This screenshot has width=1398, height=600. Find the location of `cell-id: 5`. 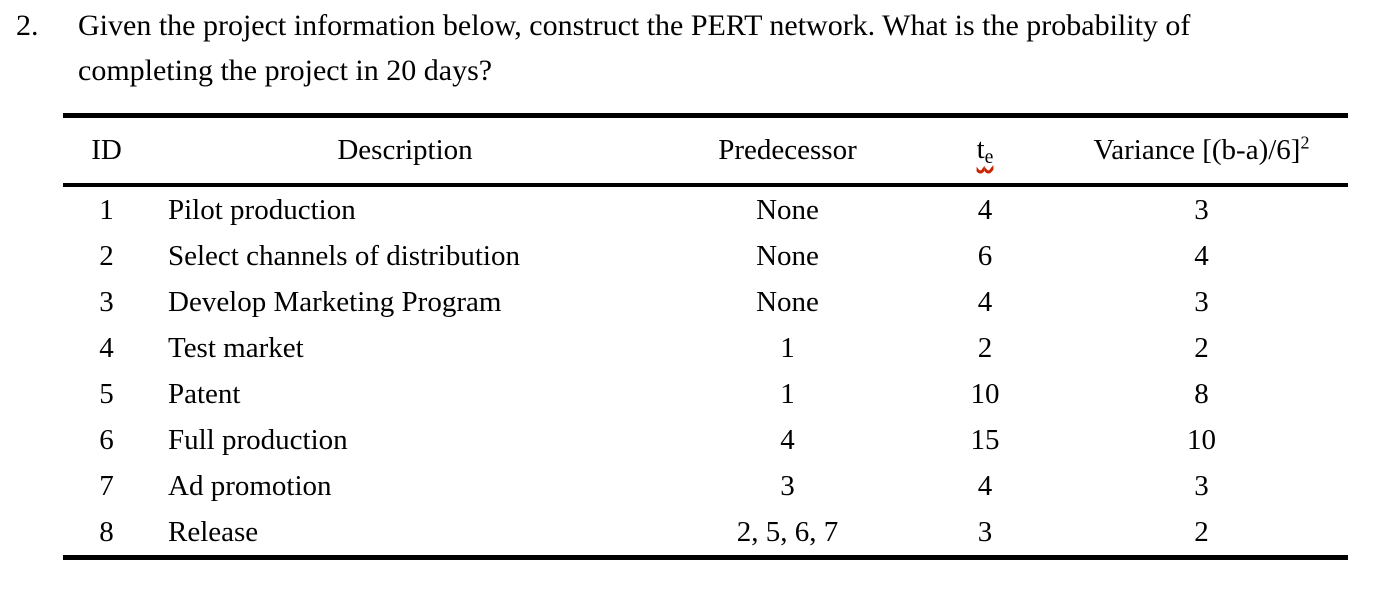

cell-id: 5 is located at coordinates (106, 393).